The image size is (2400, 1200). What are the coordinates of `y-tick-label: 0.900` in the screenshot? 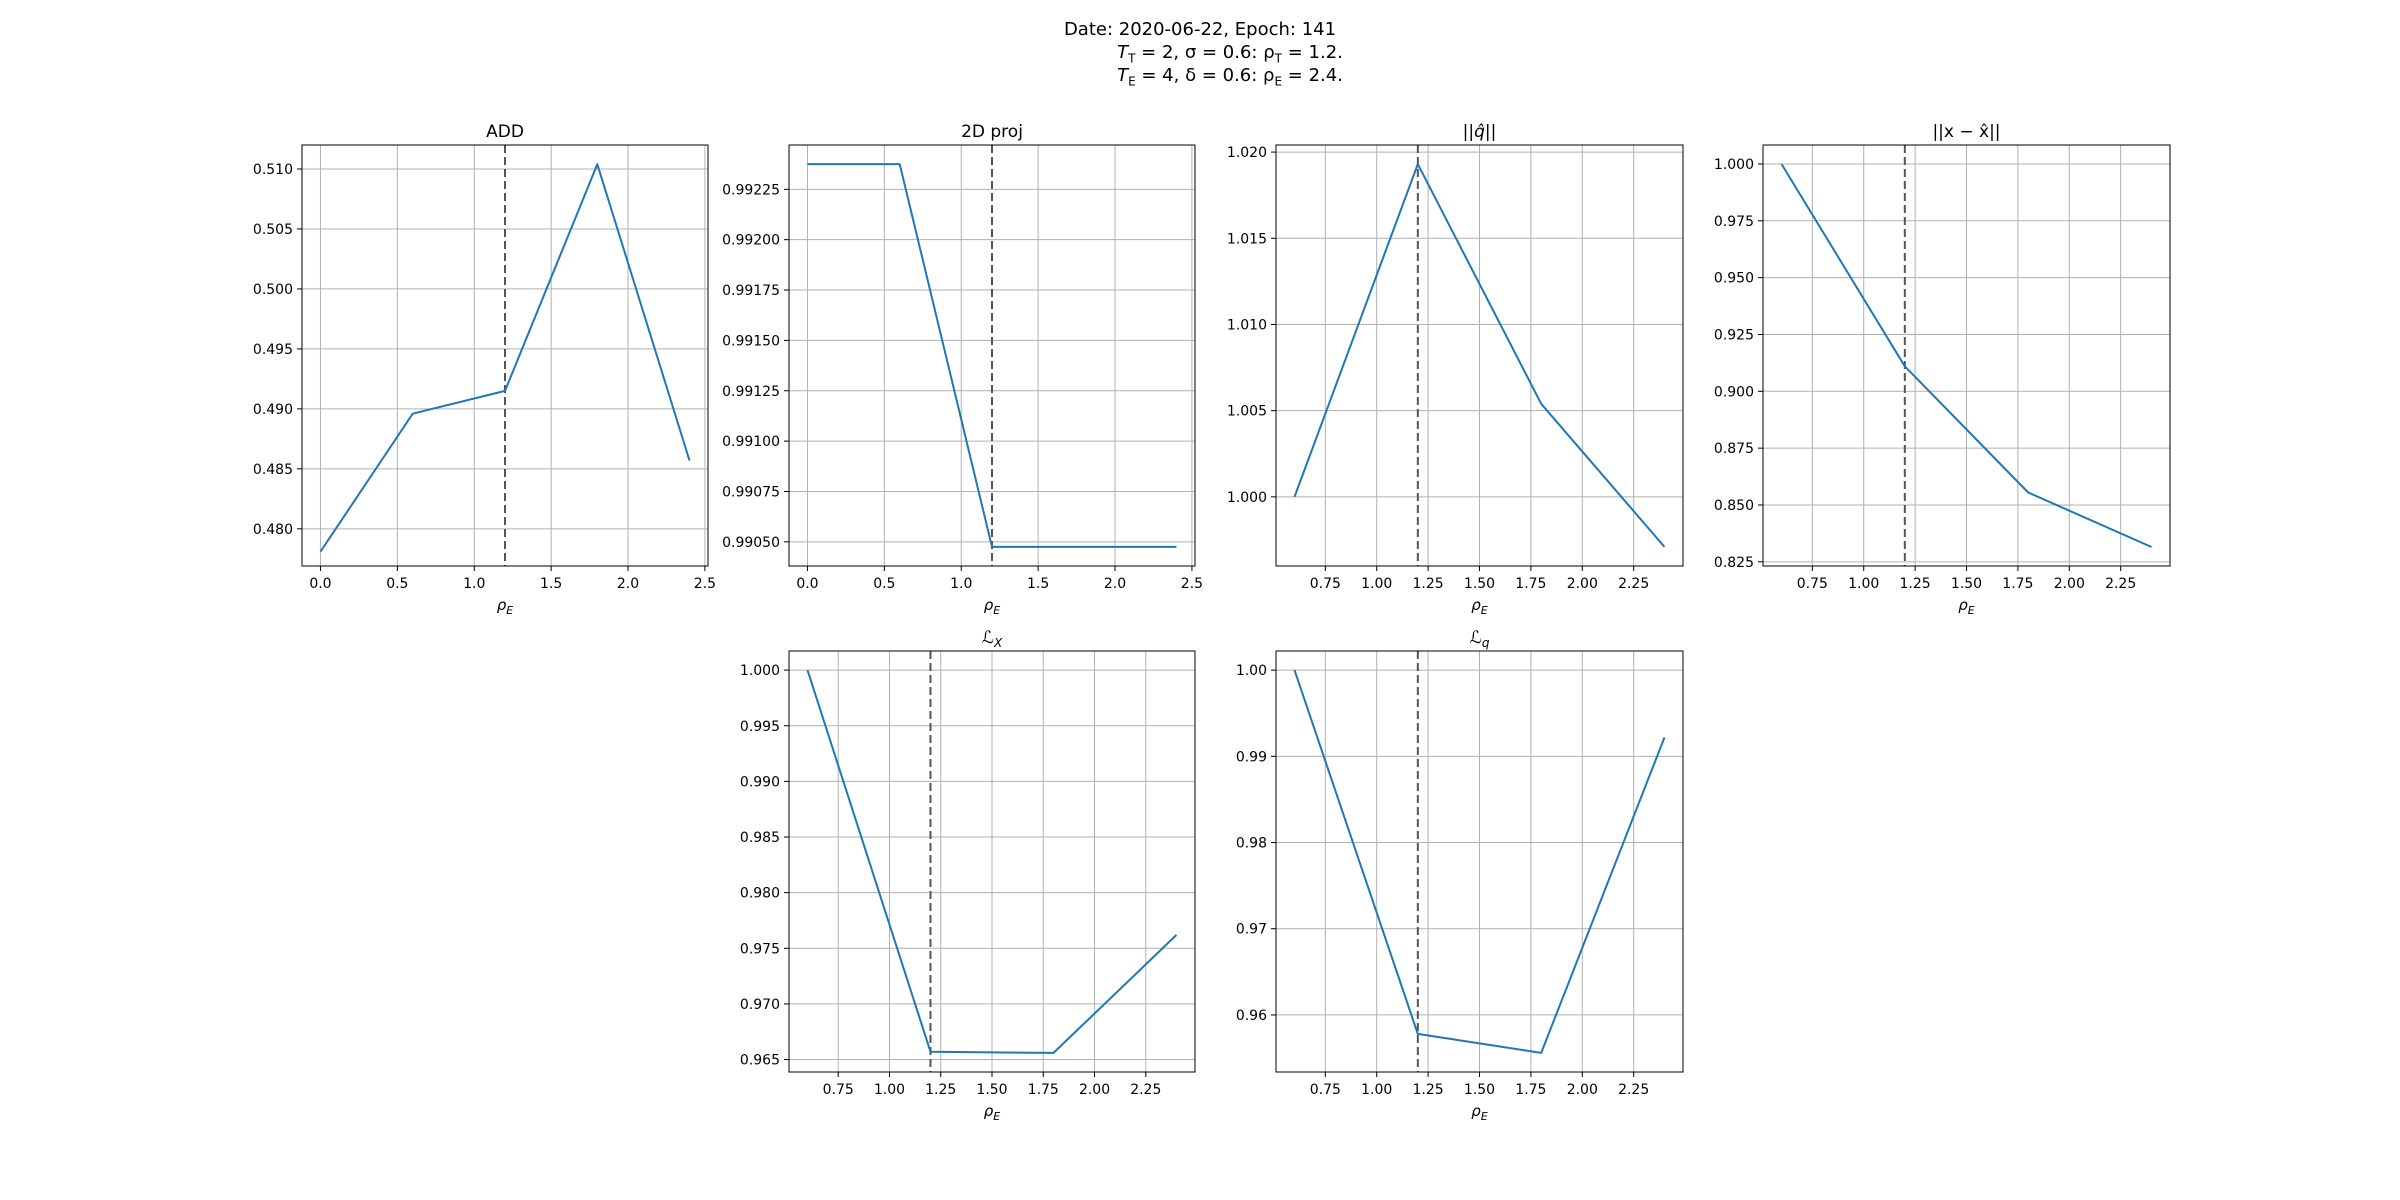 It's located at (1734, 392).